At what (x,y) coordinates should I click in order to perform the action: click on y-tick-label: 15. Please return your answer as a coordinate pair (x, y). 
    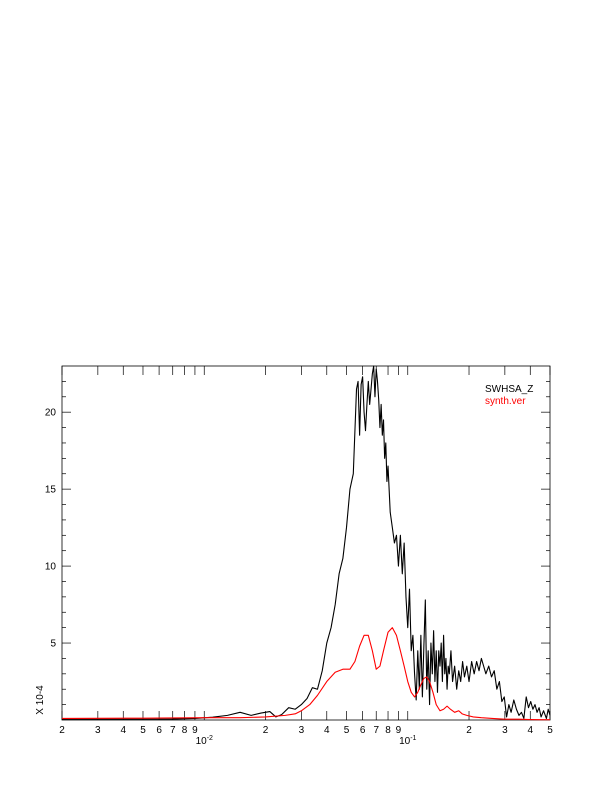
    Looking at the image, I should click on (51, 490).